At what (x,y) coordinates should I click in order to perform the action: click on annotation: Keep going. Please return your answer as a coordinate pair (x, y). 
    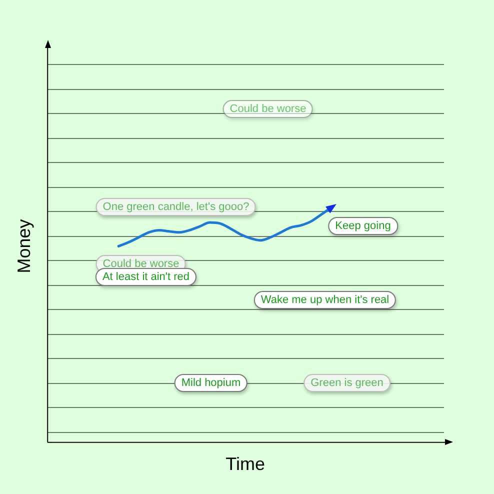
    Looking at the image, I should click on (363, 226).